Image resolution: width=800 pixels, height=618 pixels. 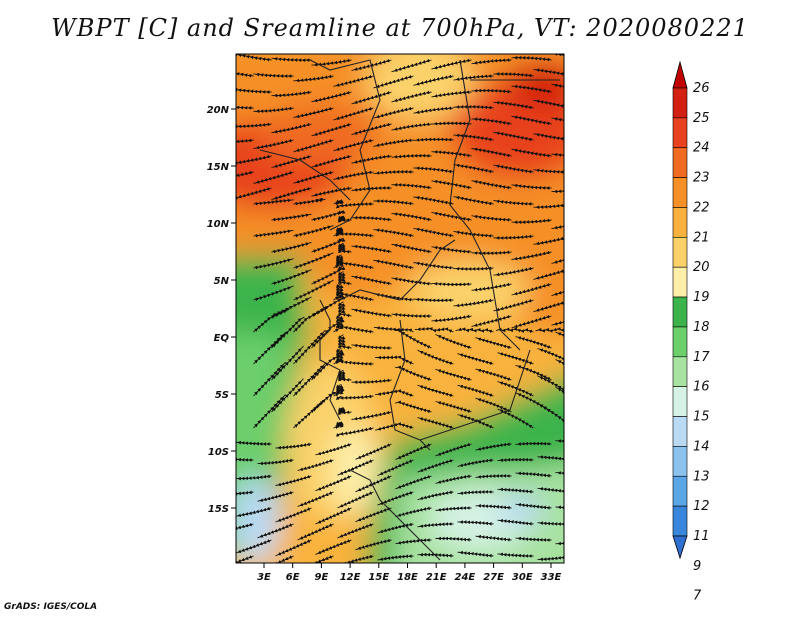 I want to click on colorbar-label: 26, so click(x=701, y=88).